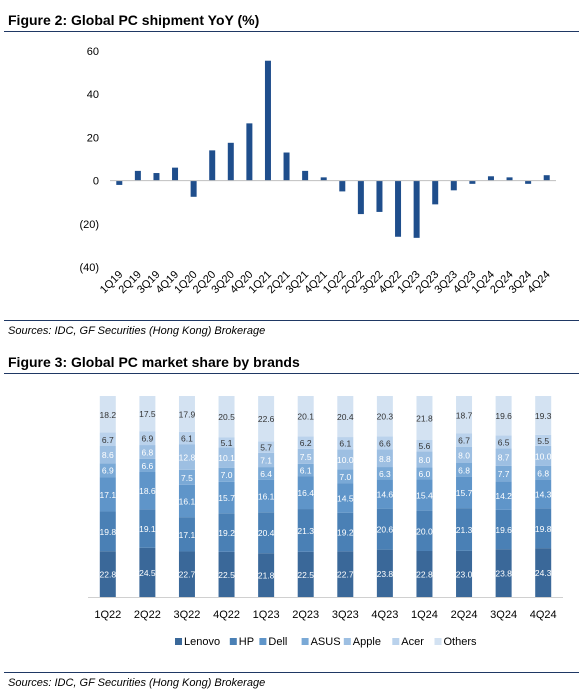 The width and height of the screenshot is (583, 696). I want to click on segment-hp-2Q22, so click(147, 528).